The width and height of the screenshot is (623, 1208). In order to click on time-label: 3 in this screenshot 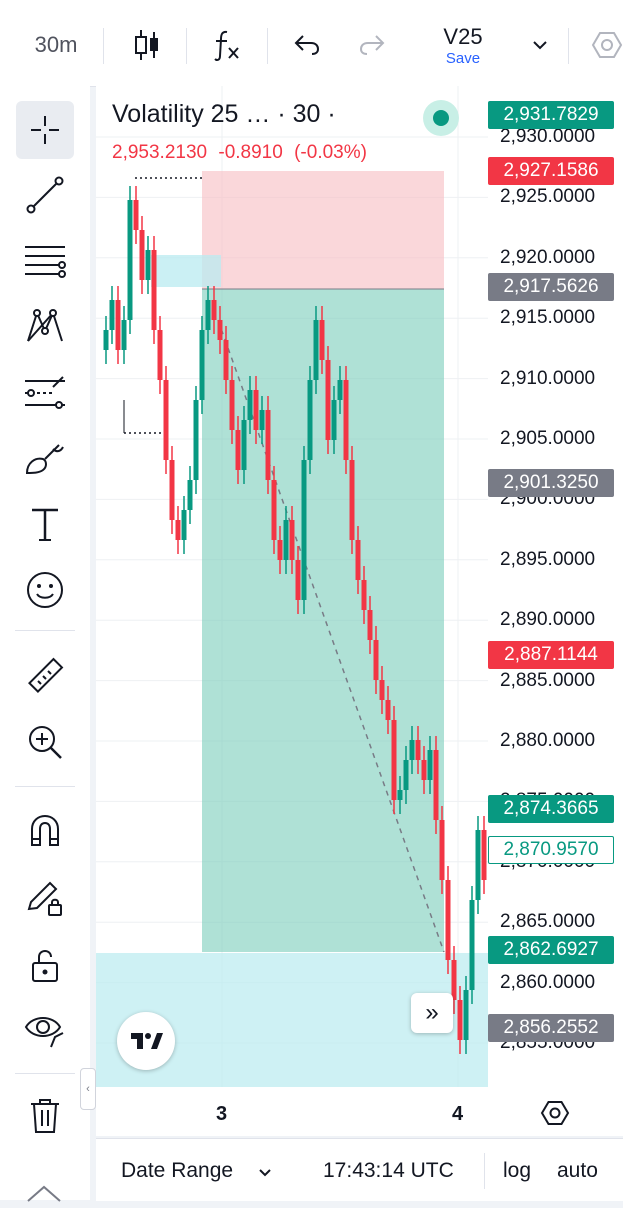, I will do `click(222, 1114)`.